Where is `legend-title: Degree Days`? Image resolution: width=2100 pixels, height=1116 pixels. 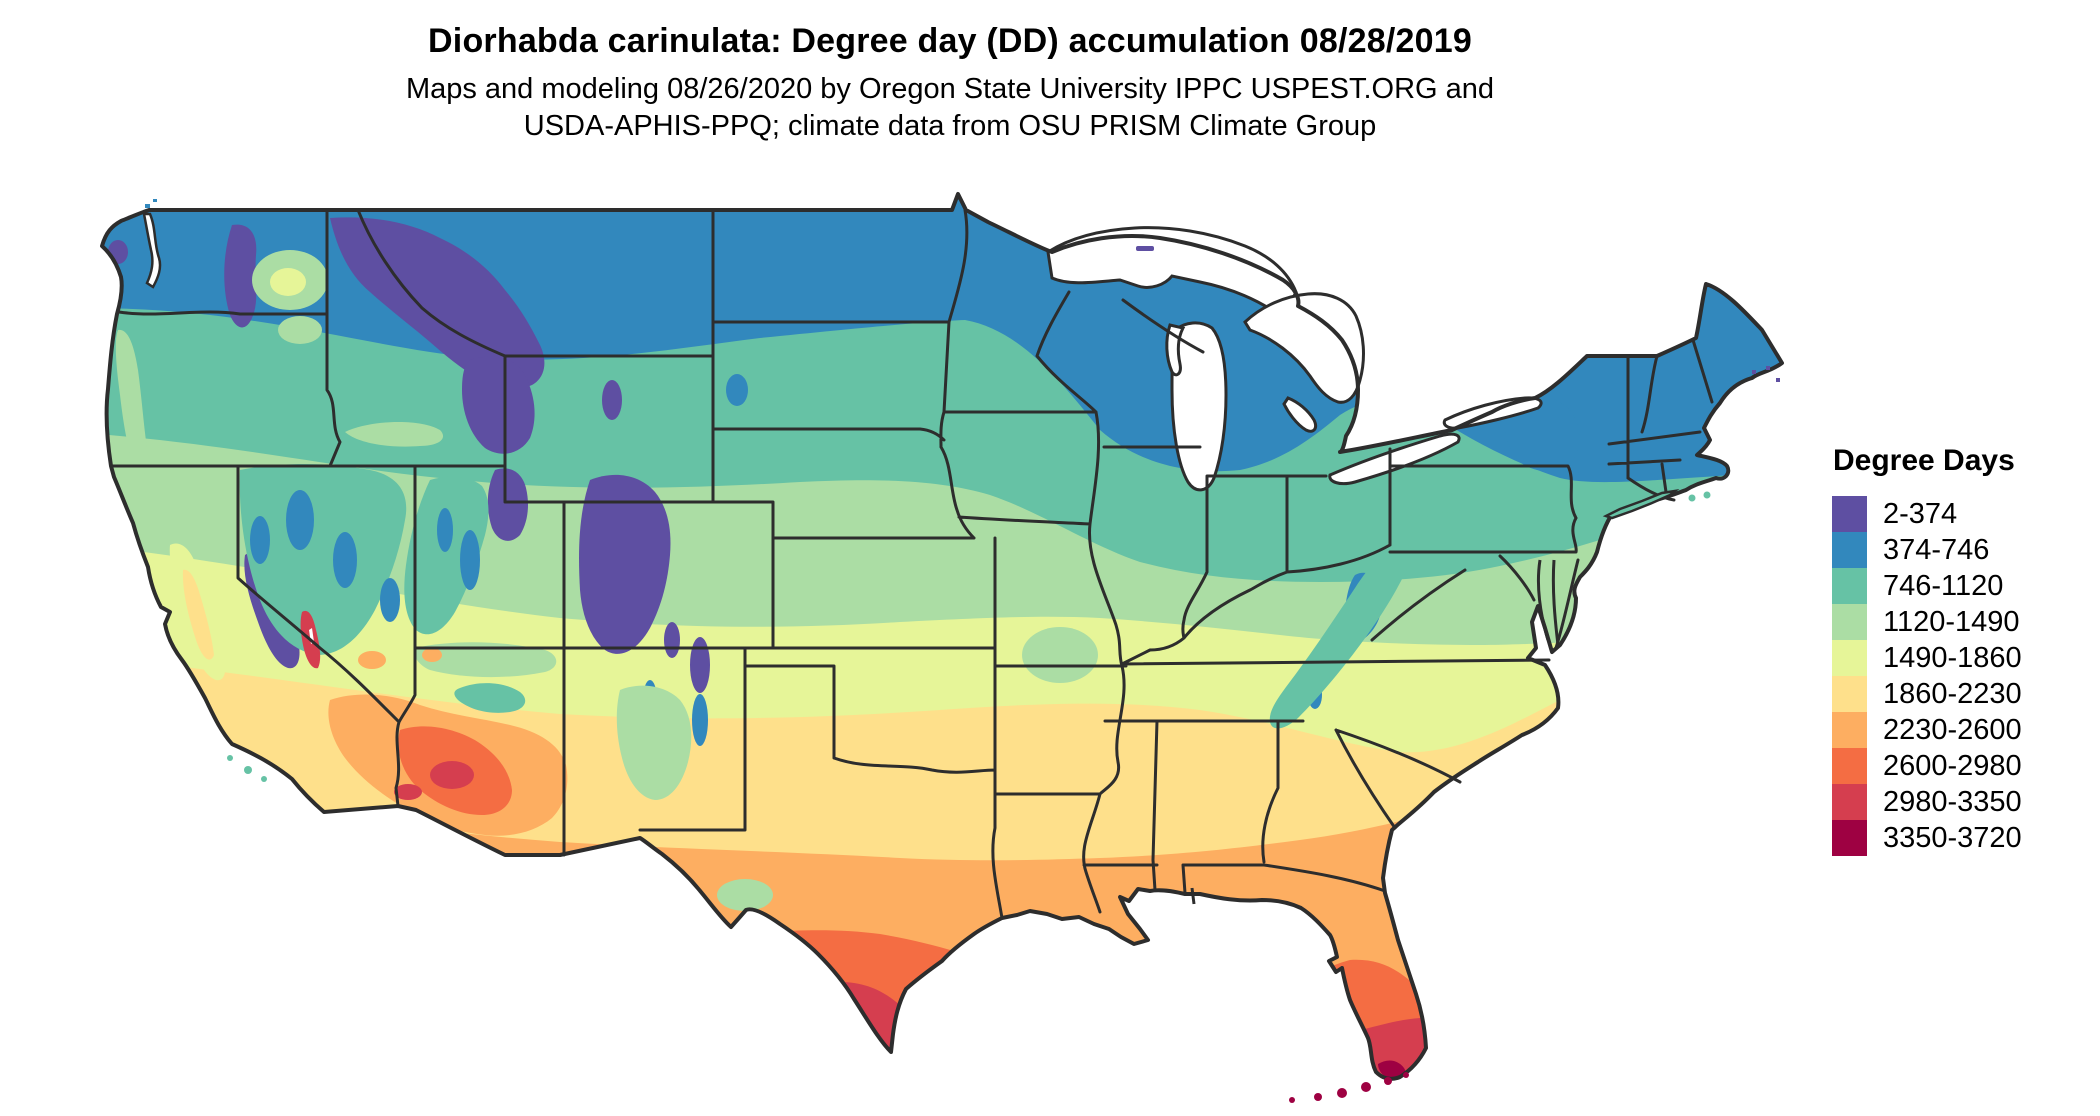
legend-title: Degree Days is located at coordinates (1924, 460).